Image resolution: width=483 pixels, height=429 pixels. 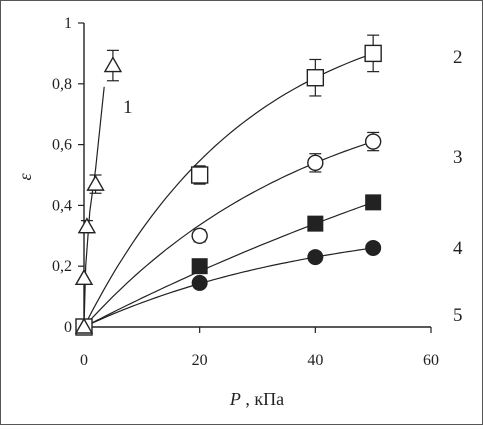 What do you see at coordinates (84, 360) in the screenshot?
I see `x-tick-label: 0` at bounding box center [84, 360].